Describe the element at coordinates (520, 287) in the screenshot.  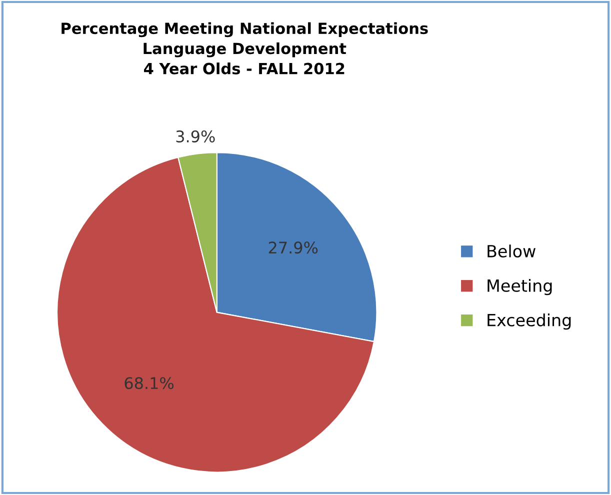
I see `legend-label: Meeting` at that location.